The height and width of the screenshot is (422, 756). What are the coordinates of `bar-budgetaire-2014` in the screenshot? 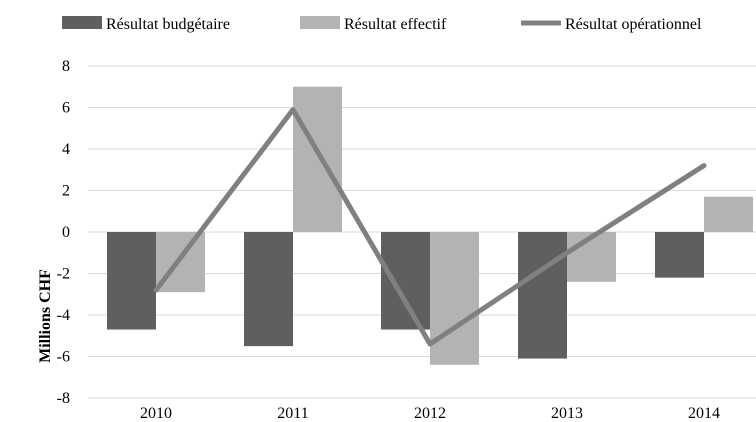 It's located at (679, 255).